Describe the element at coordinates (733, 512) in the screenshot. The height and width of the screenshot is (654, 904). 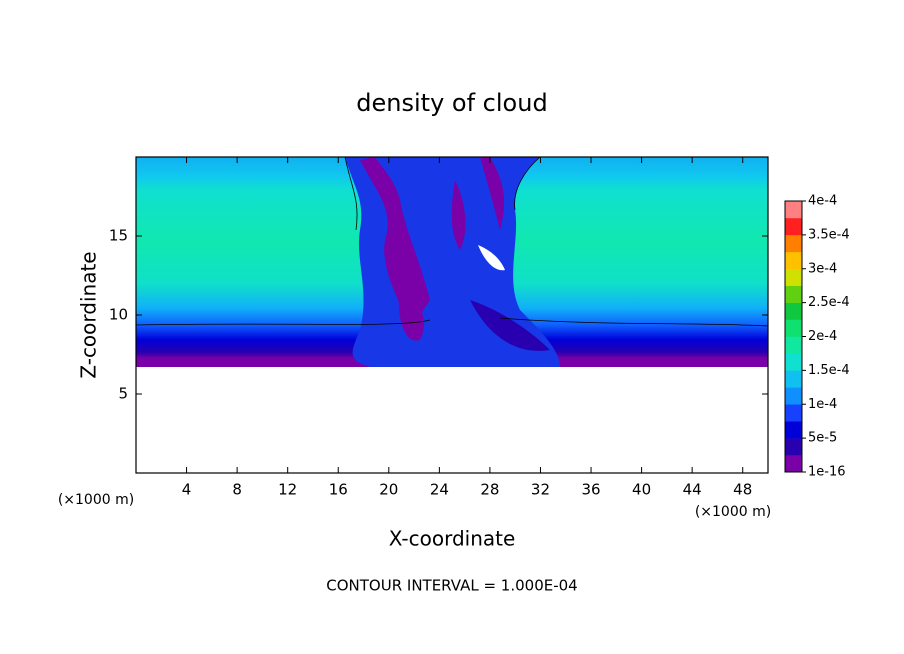
I see `y-unit-label: (×1000 m)` at that location.